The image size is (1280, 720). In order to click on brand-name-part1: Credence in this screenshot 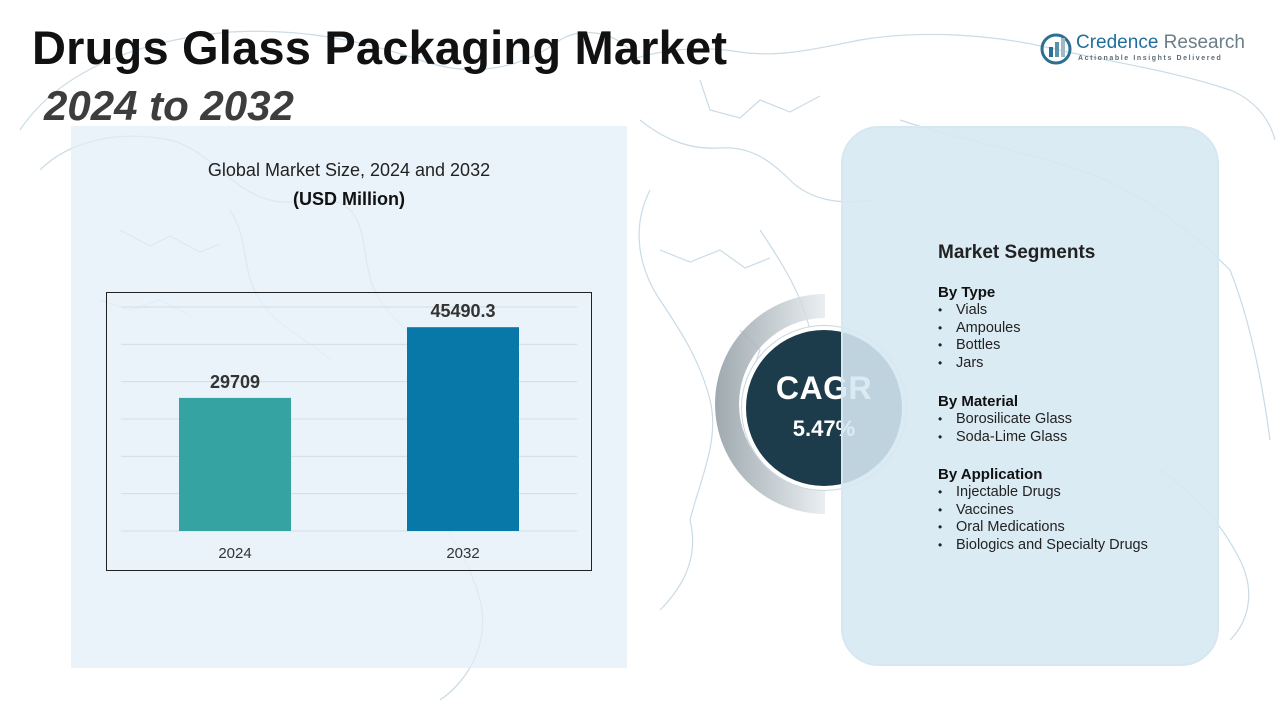, I will do `click(1117, 42)`.